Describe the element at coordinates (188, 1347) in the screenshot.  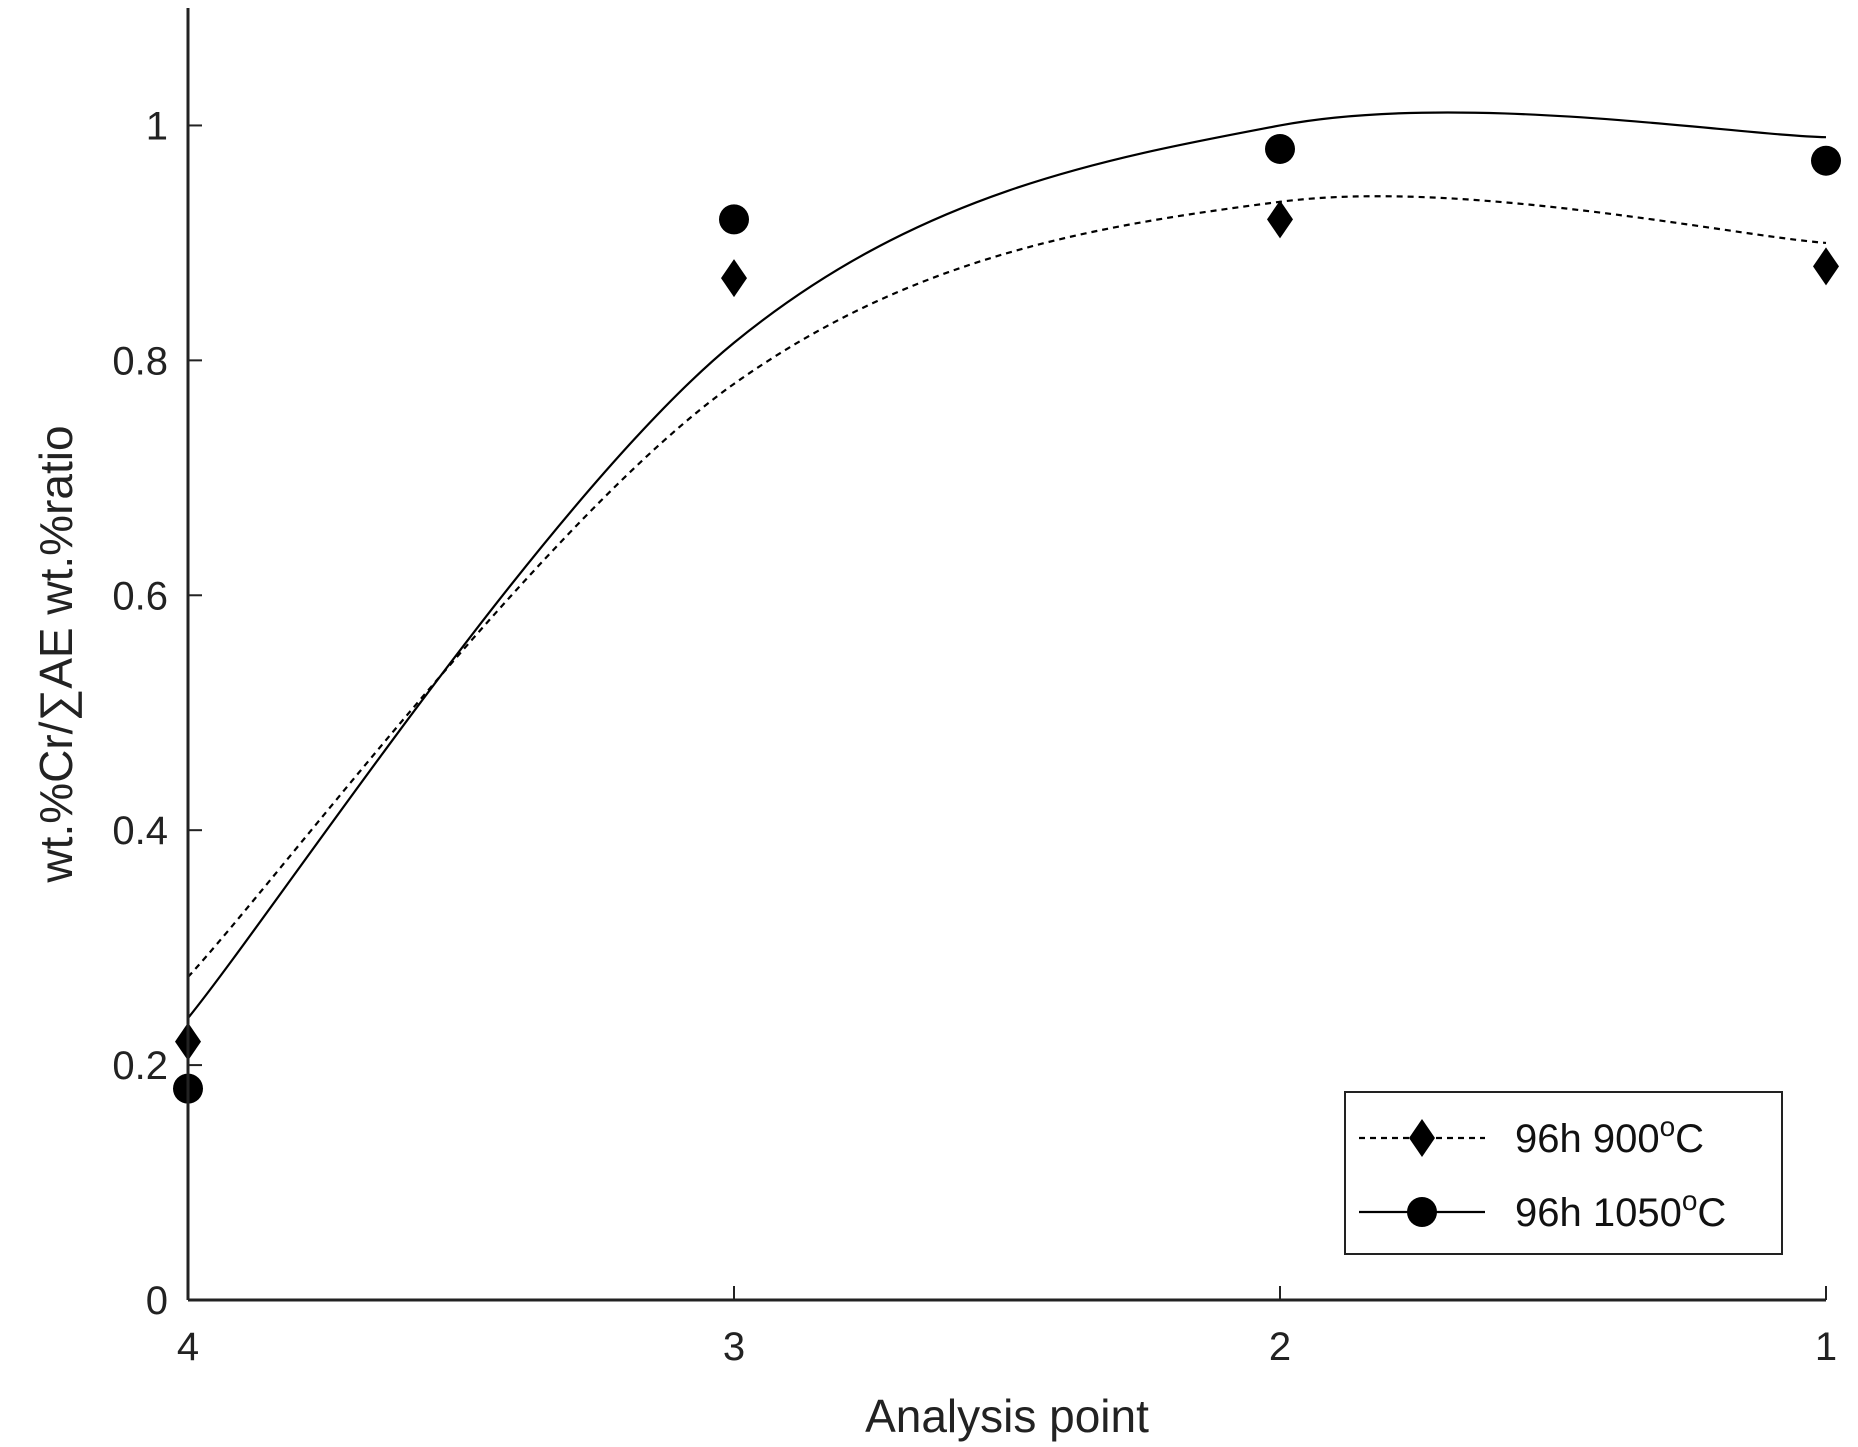
I see `x-tick-label: 4` at that location.